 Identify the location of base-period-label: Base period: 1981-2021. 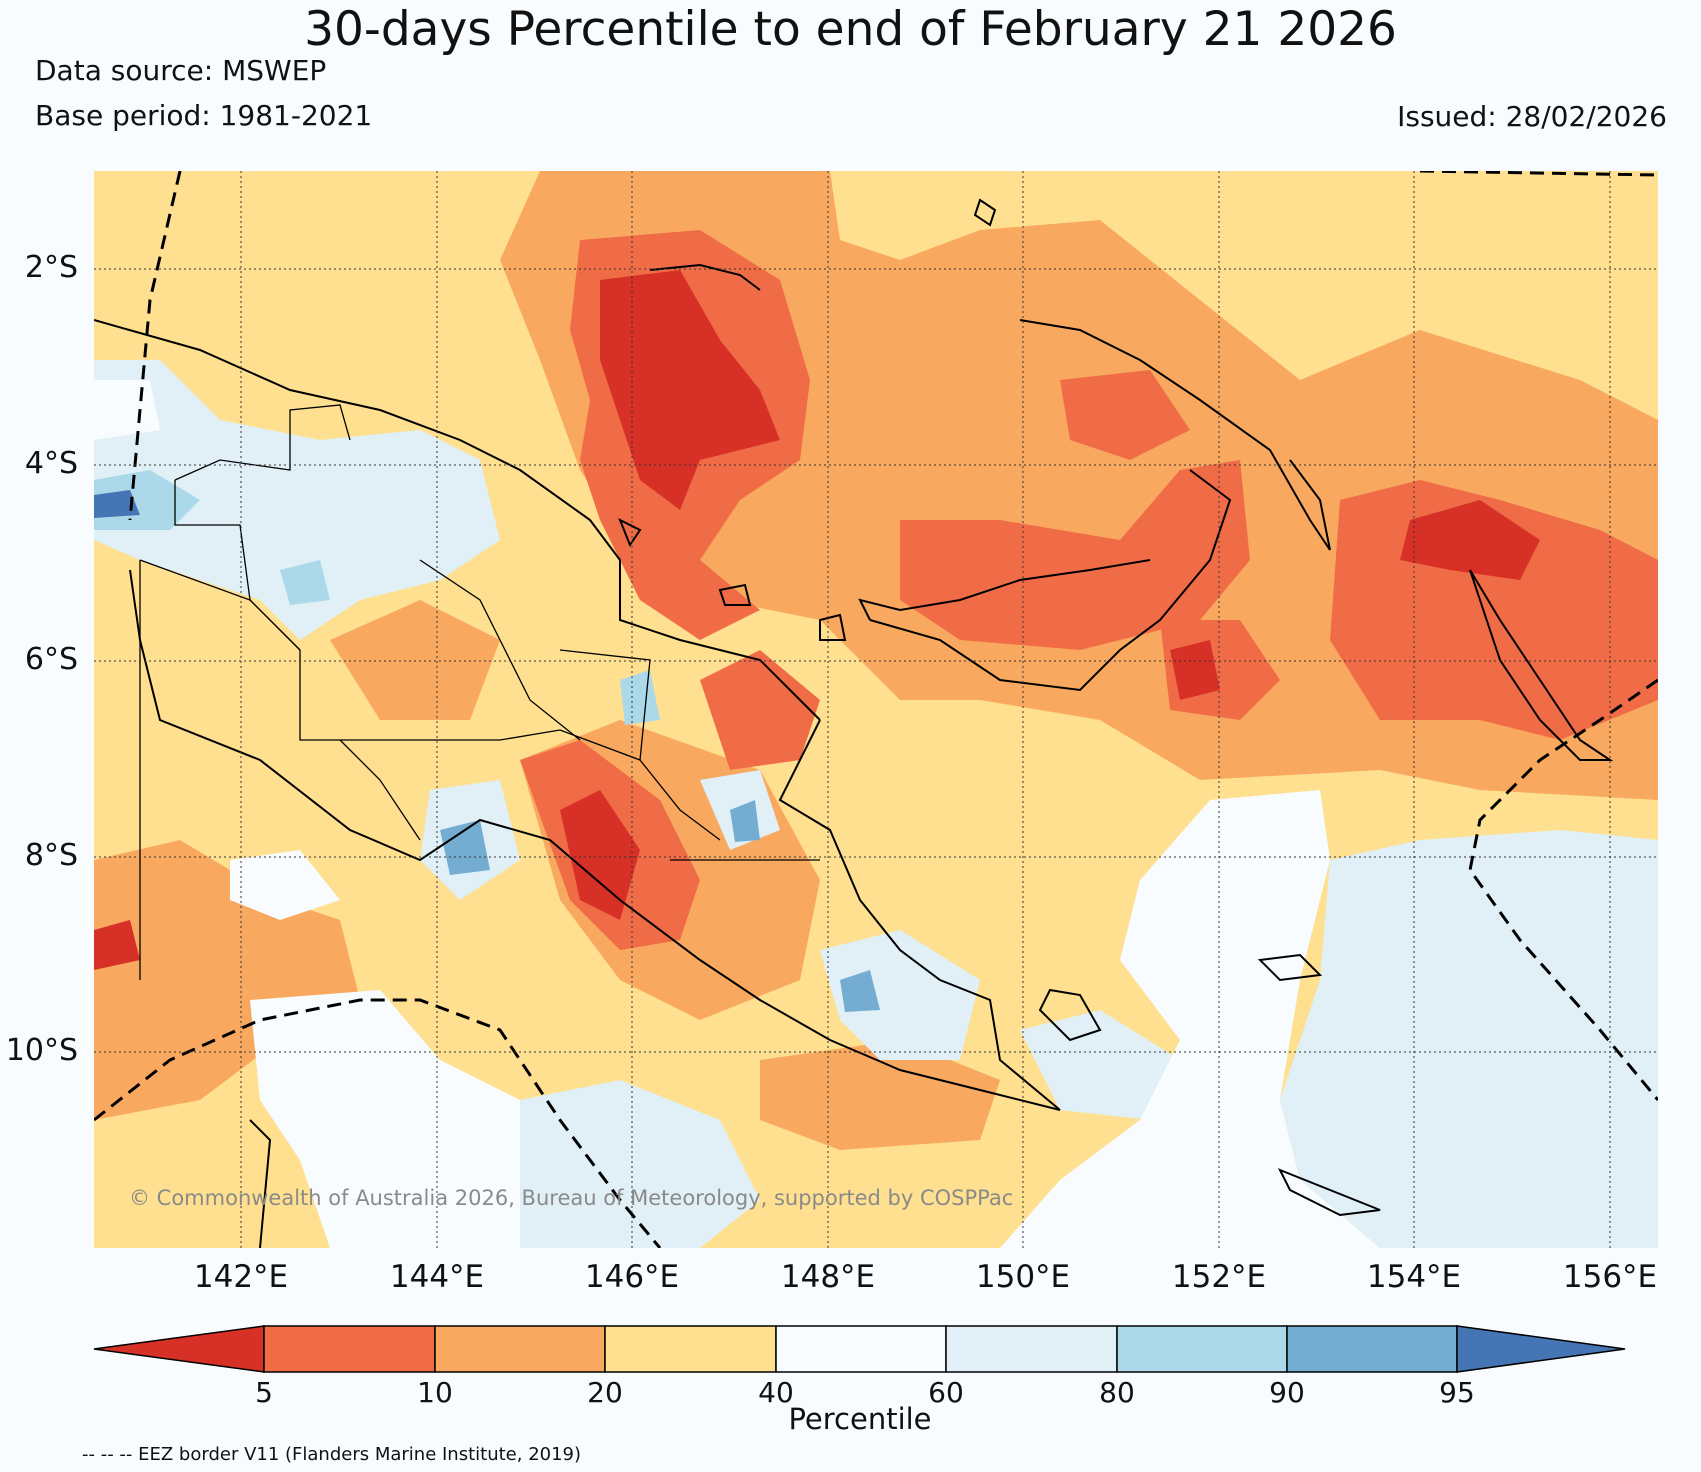
(204, 115).